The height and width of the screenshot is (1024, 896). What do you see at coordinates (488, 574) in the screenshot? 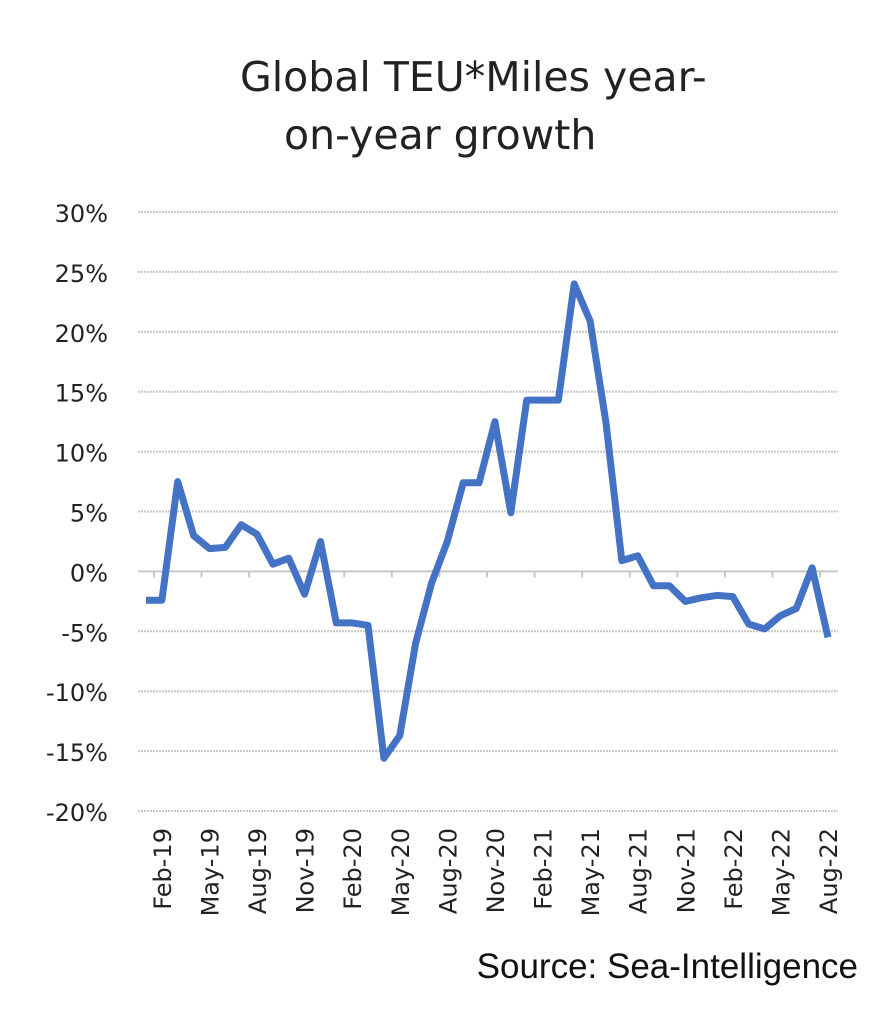
I see `x-axis` at bounding box center [488, 574].